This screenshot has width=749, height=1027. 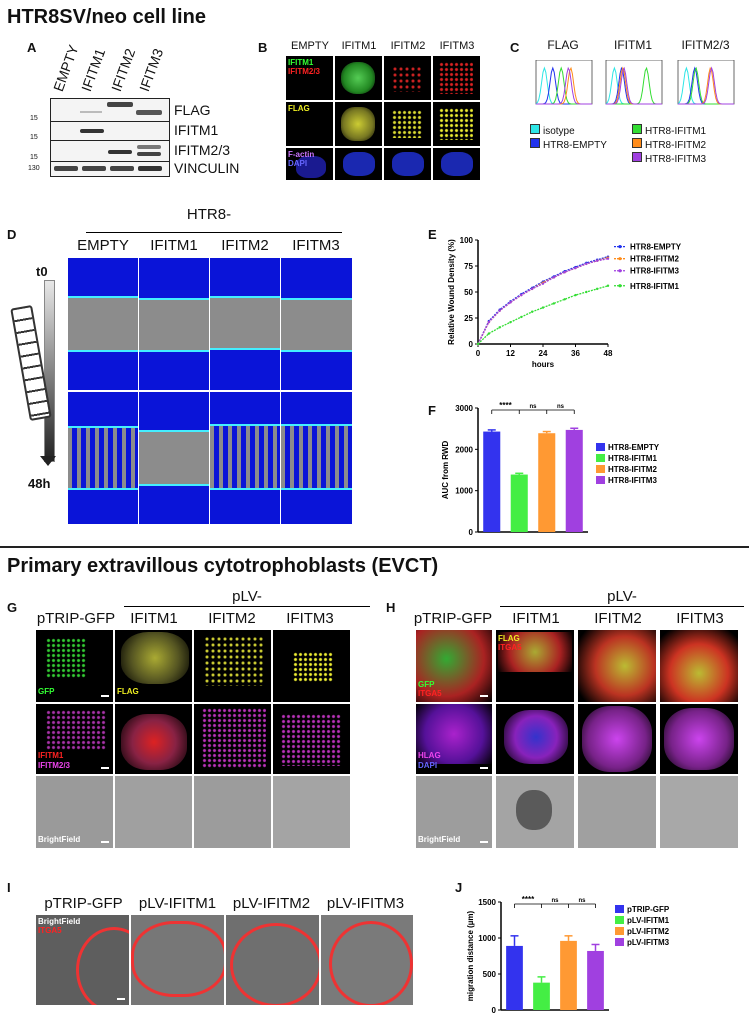 What do you see at coordinates (618, 618) in the screenshot?
I see `h-col-ifitm2: IFITM2` at bounding box center [618, 618].